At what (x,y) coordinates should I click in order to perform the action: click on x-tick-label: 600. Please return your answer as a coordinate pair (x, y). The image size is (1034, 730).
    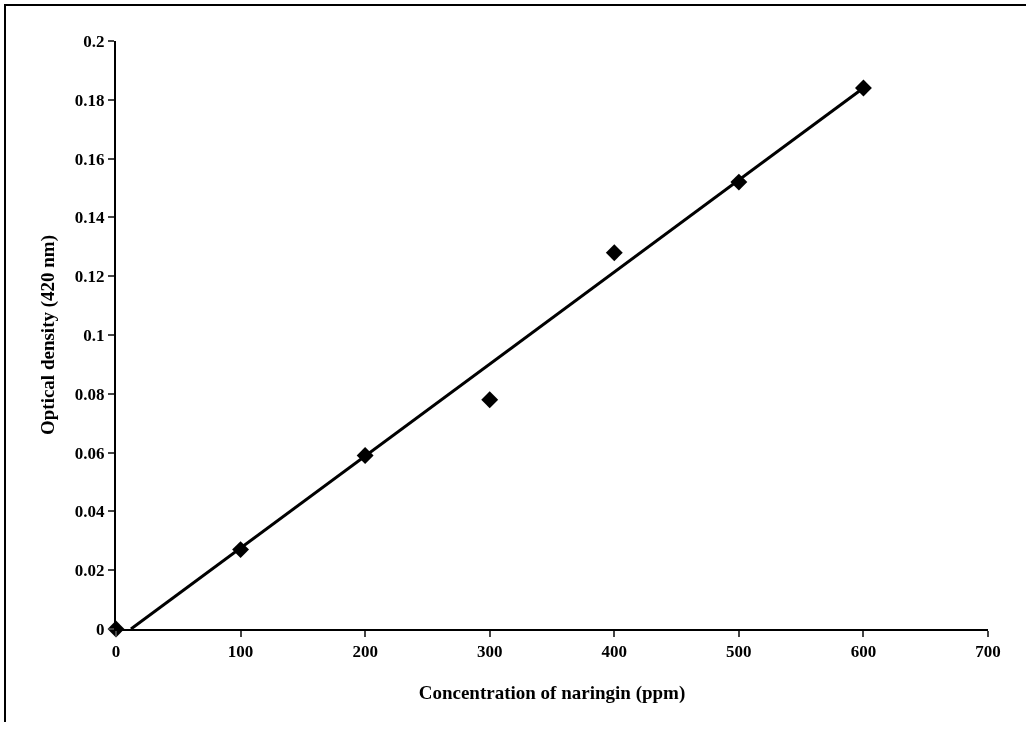
    Looking at the image, I should click on (863, 652).